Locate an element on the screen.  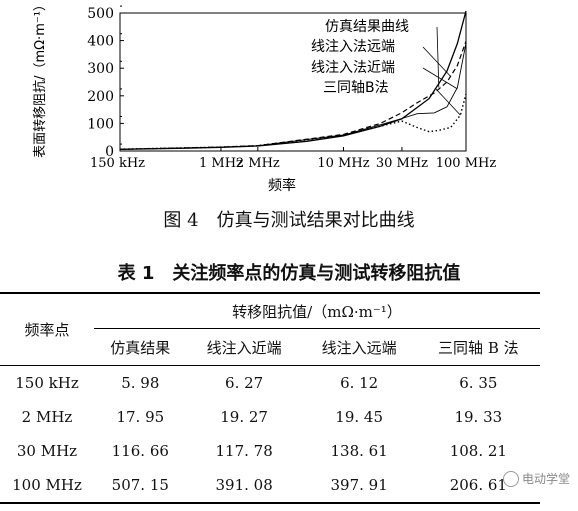
cell-freq: 100 MHz is located at coordinates (47, 486).